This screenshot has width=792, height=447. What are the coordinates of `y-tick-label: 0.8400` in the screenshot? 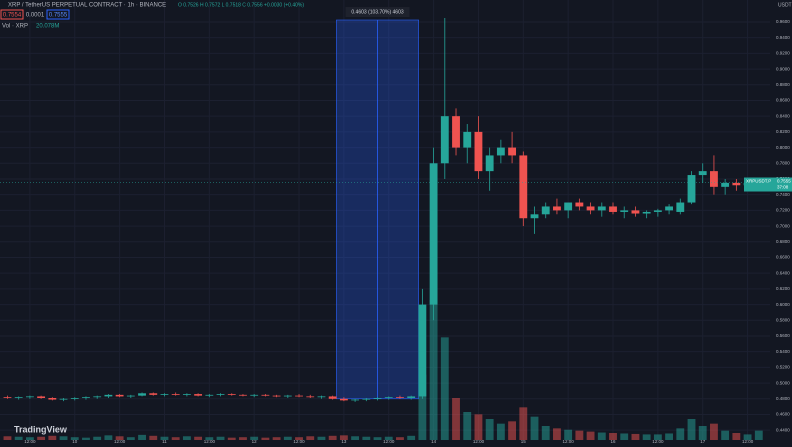 It's located at (783, 115).